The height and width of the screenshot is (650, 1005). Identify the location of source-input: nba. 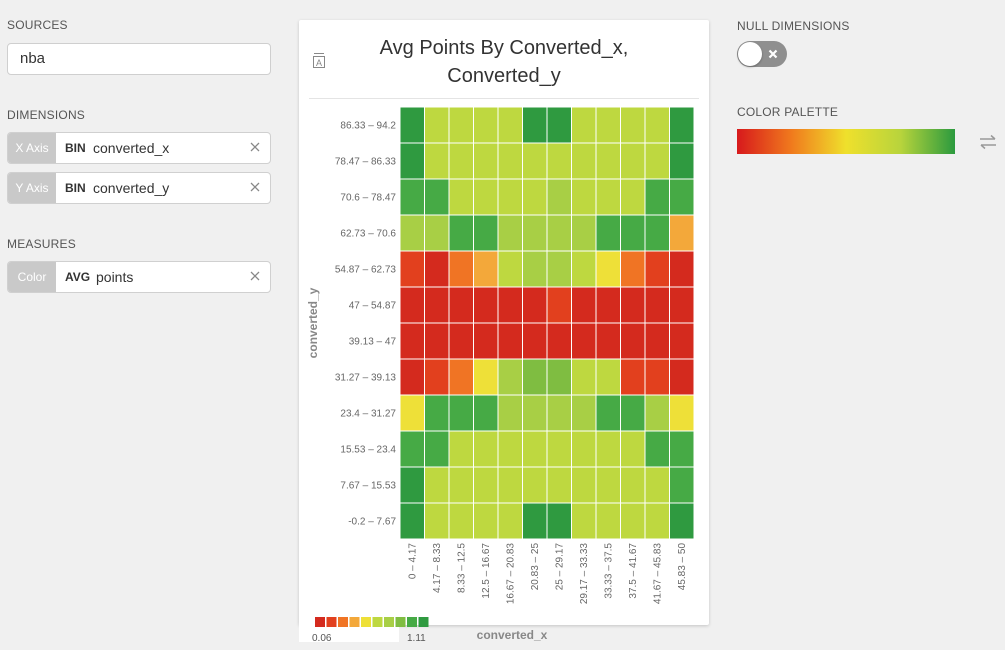
(139, 59).